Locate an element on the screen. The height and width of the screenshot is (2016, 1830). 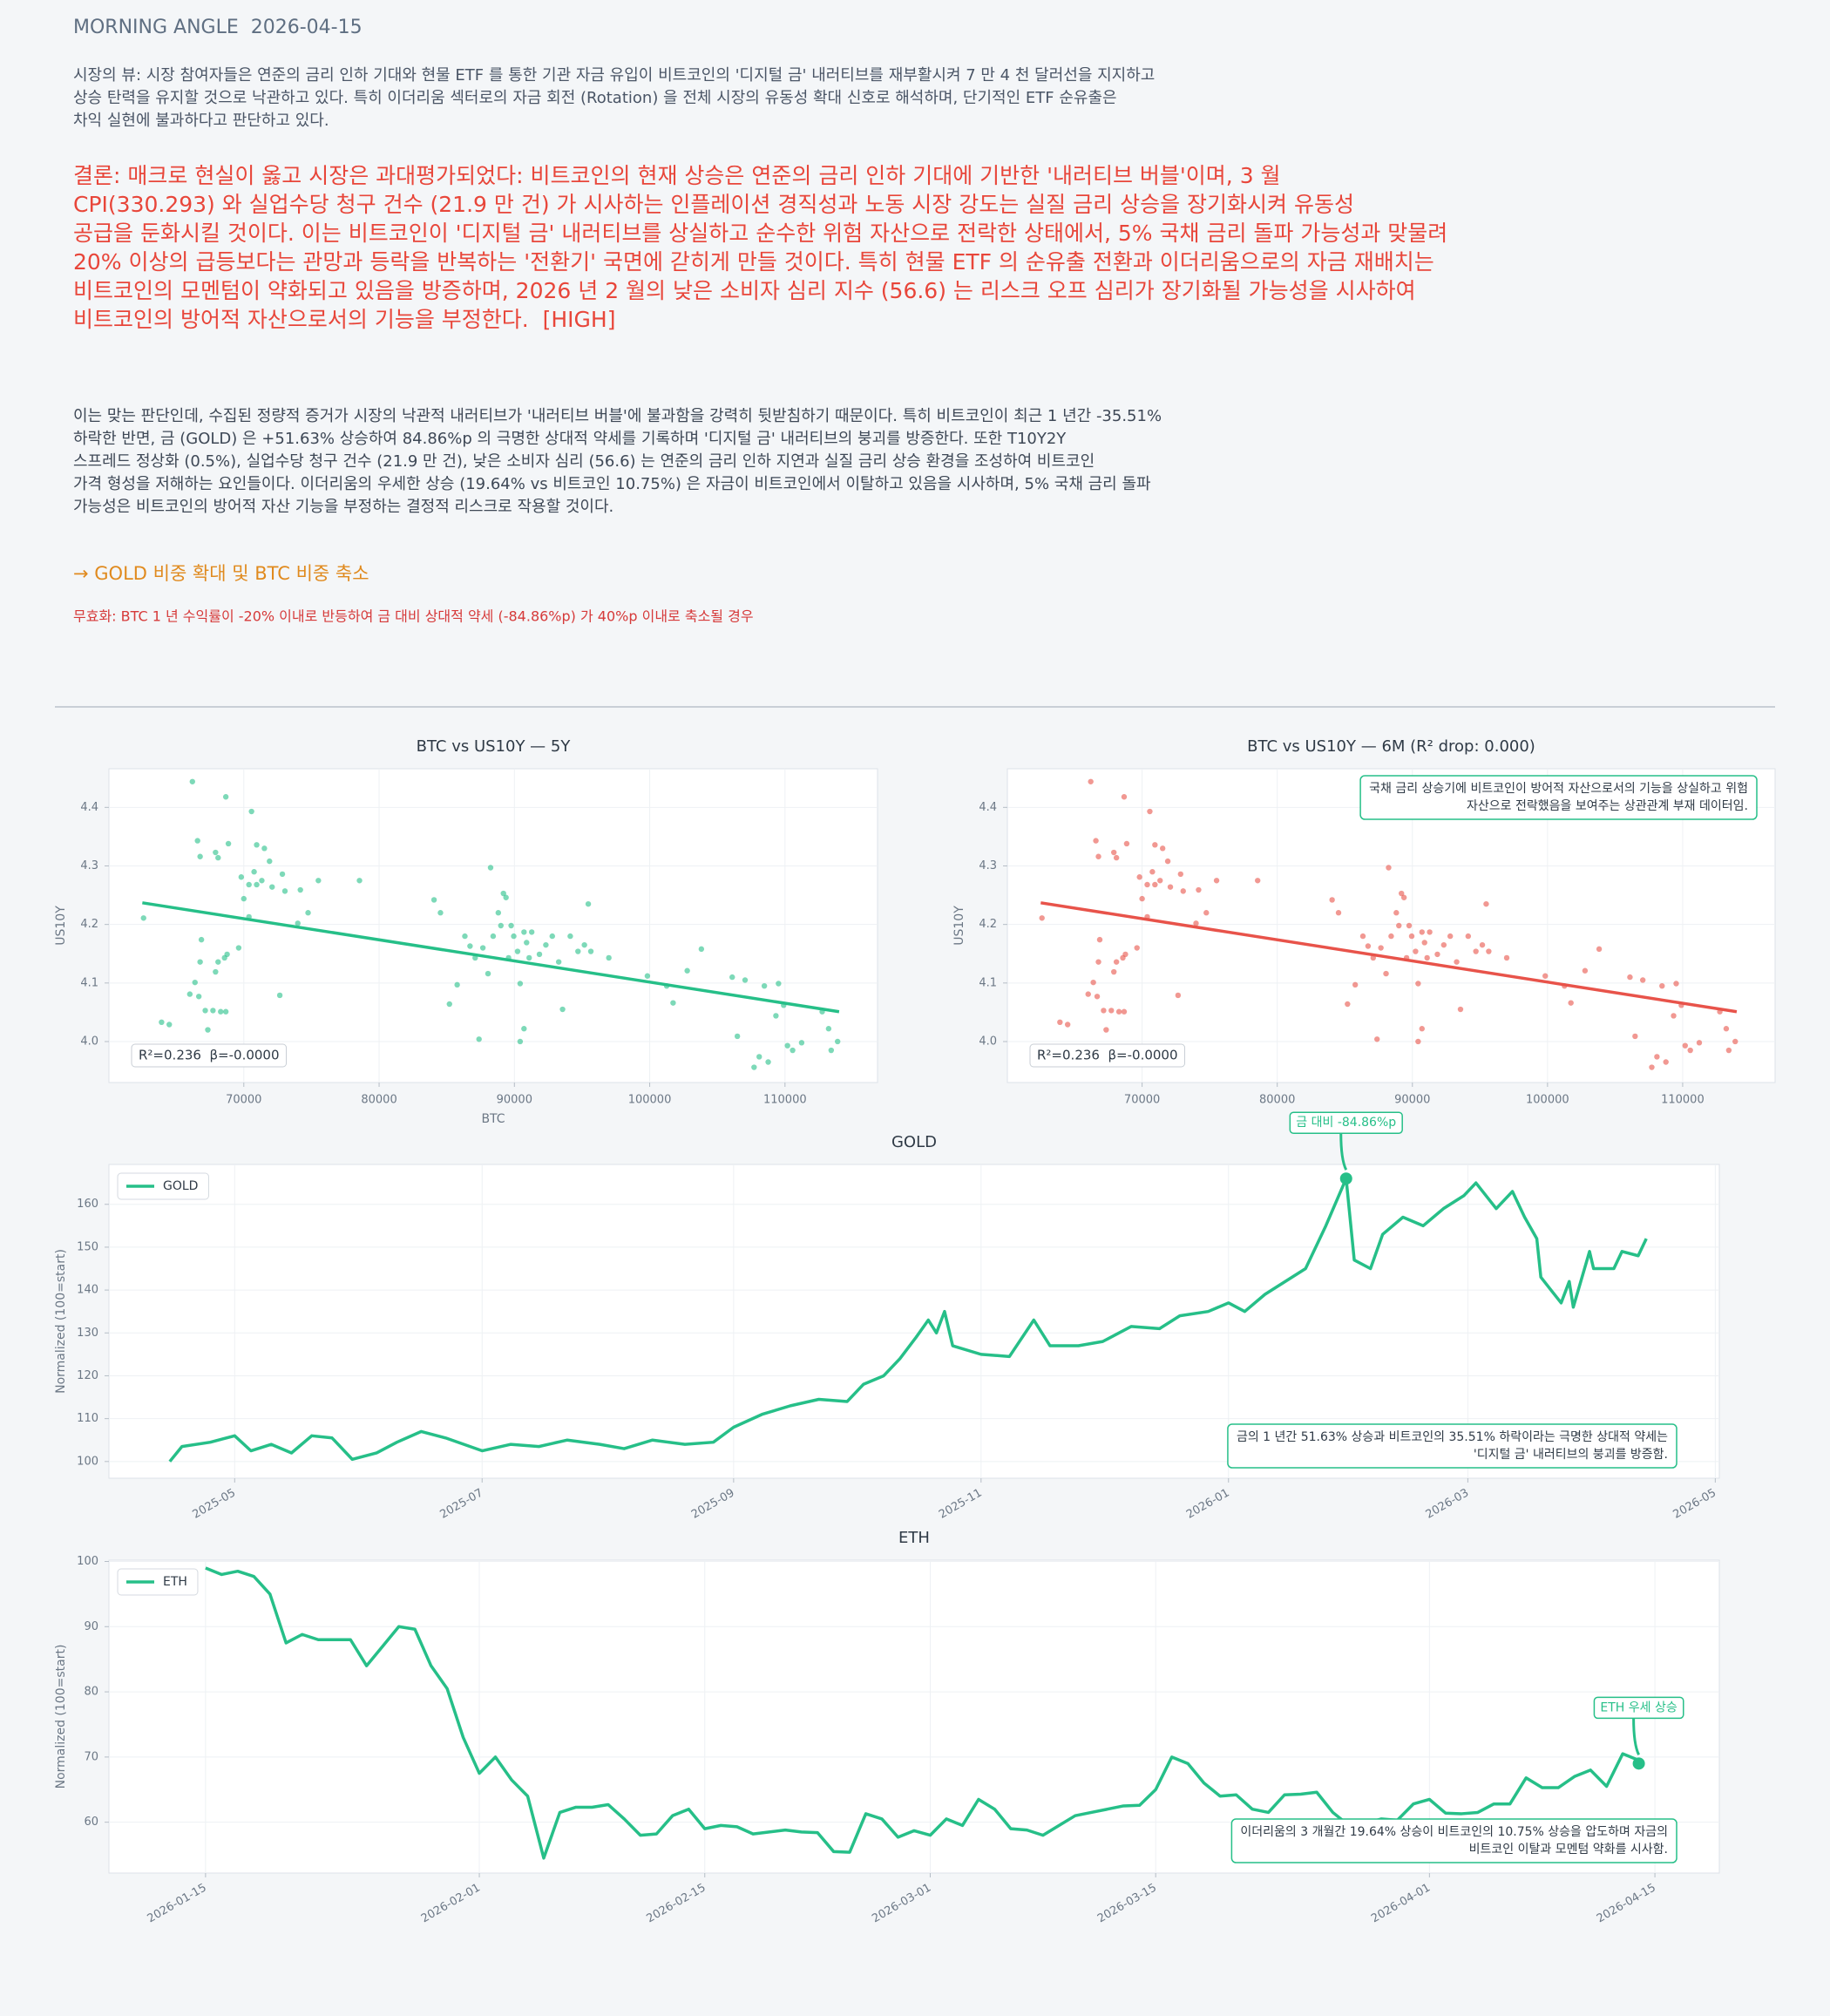
chart-title: BTC vs US10Y — 5Y is located at coordinates (494, 746).